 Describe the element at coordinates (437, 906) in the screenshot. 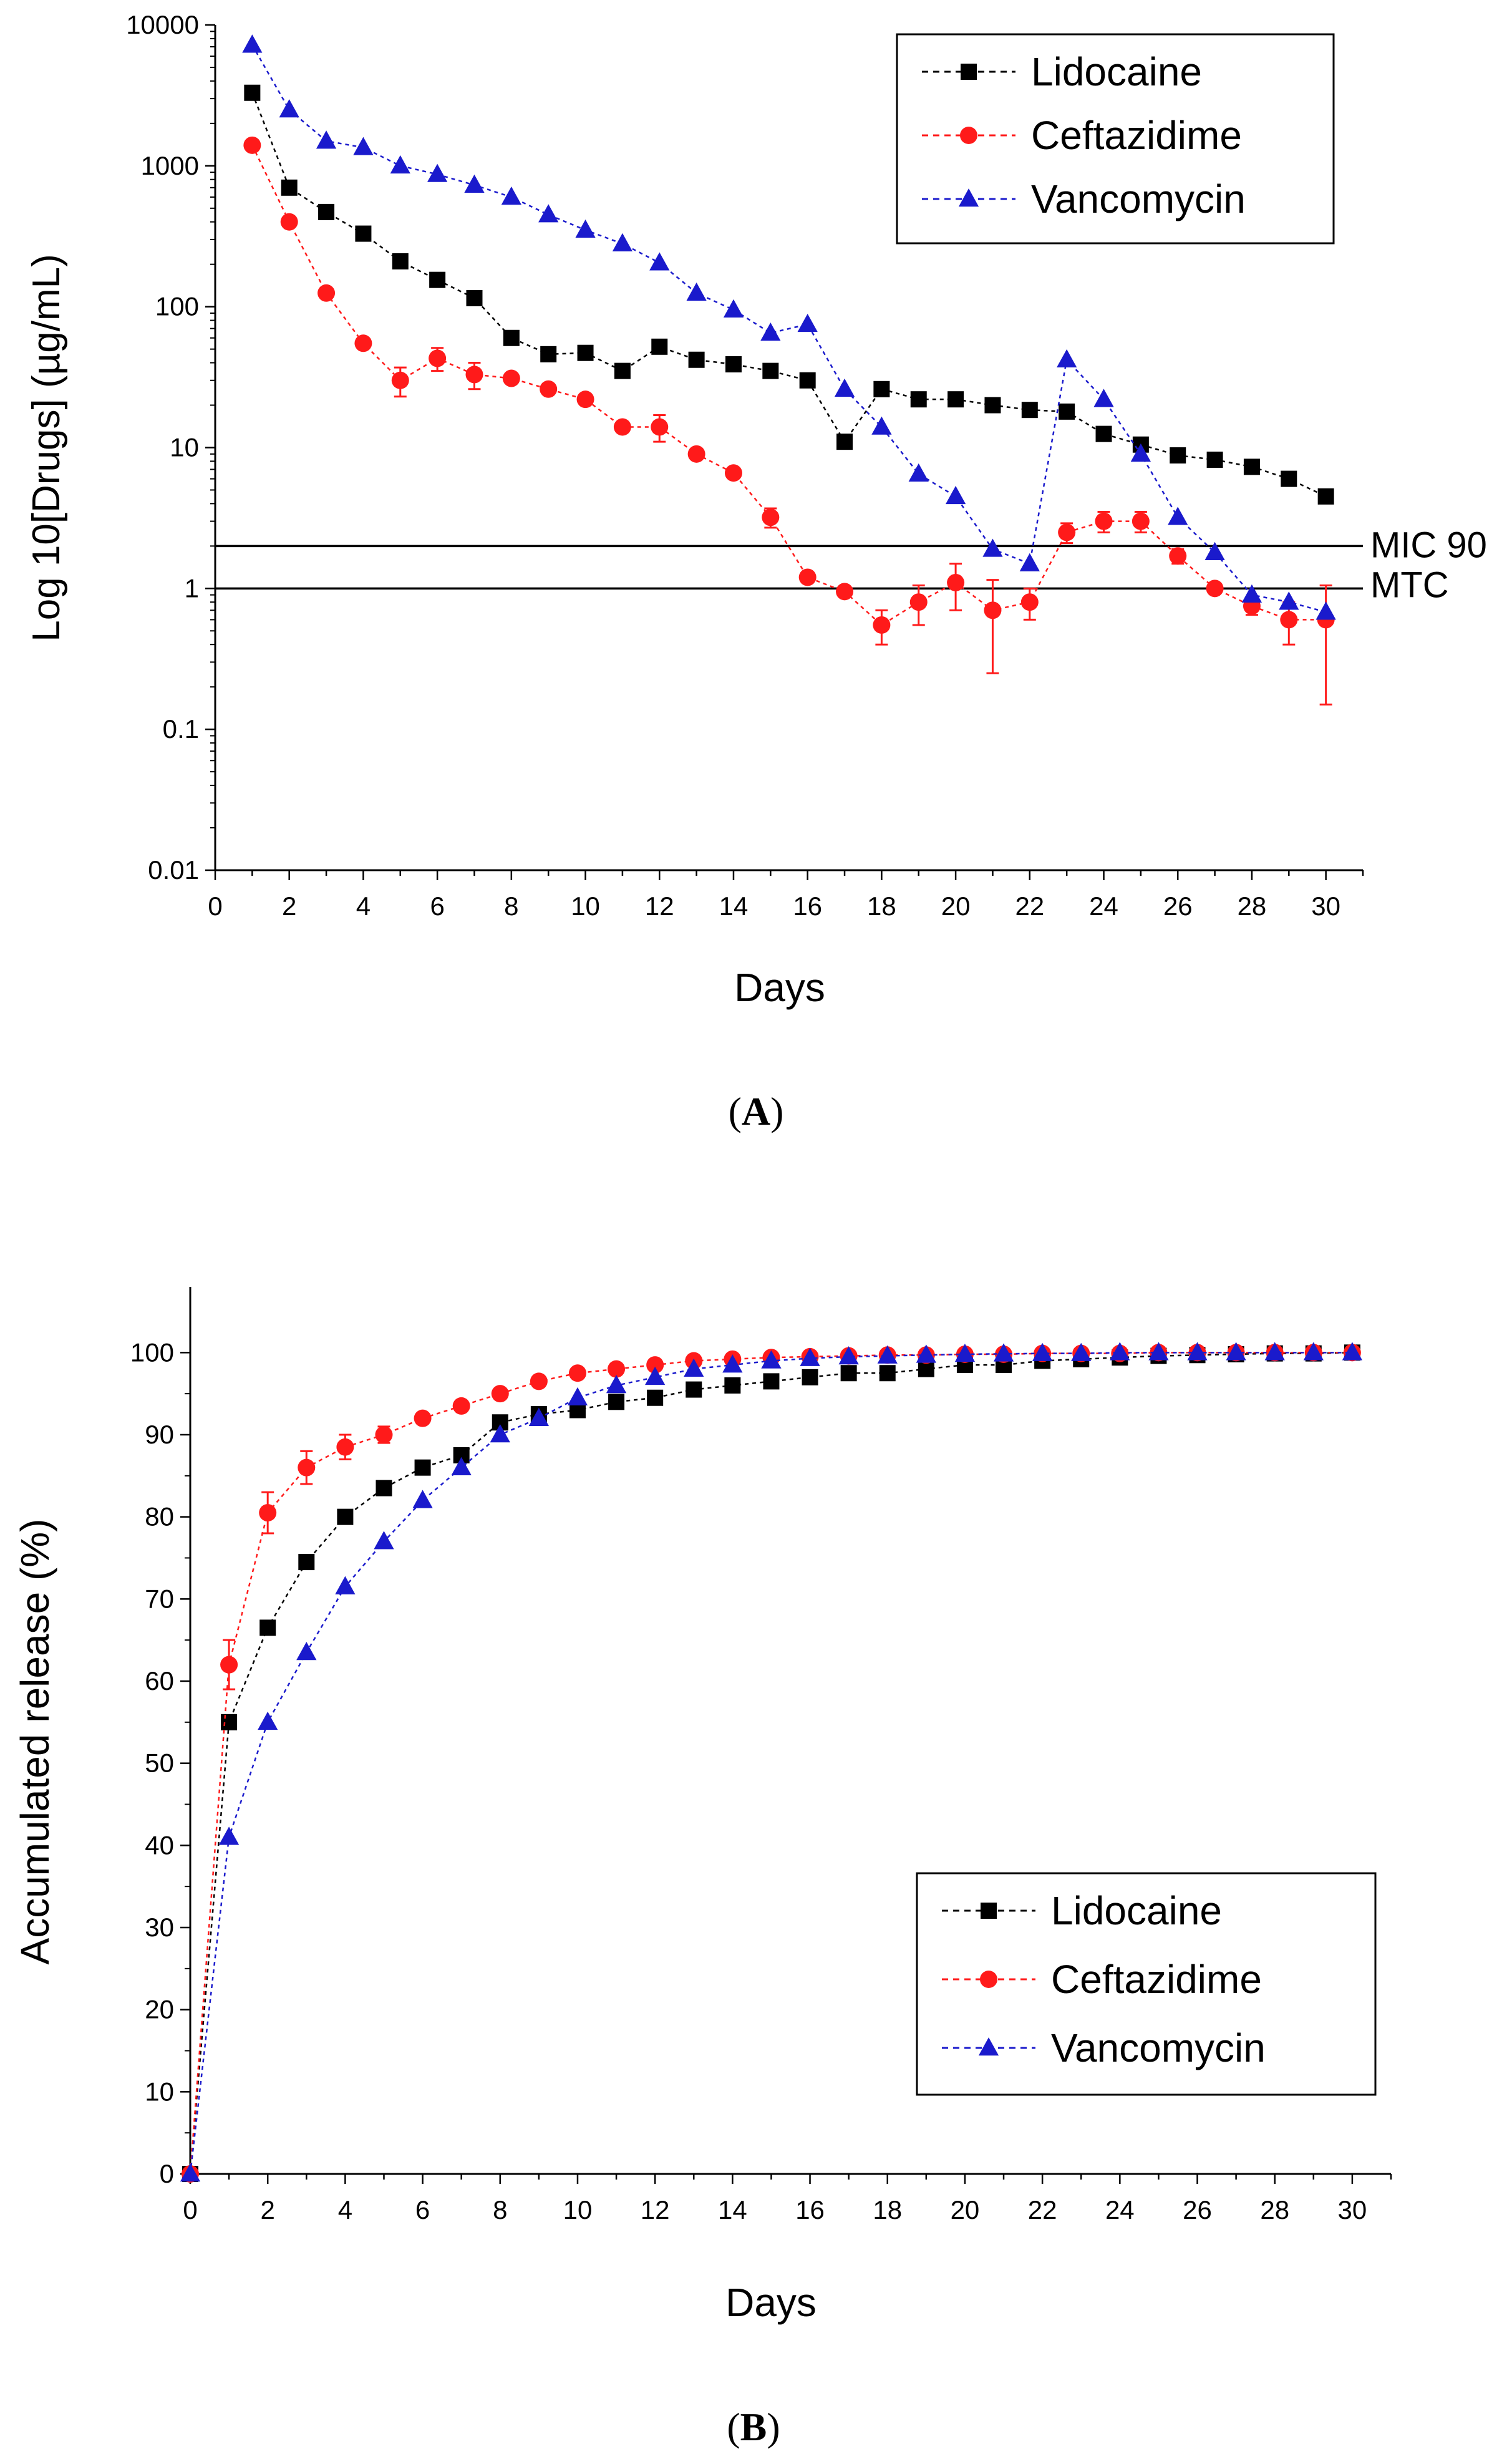

I see `x-tick-label: 6` at that location.